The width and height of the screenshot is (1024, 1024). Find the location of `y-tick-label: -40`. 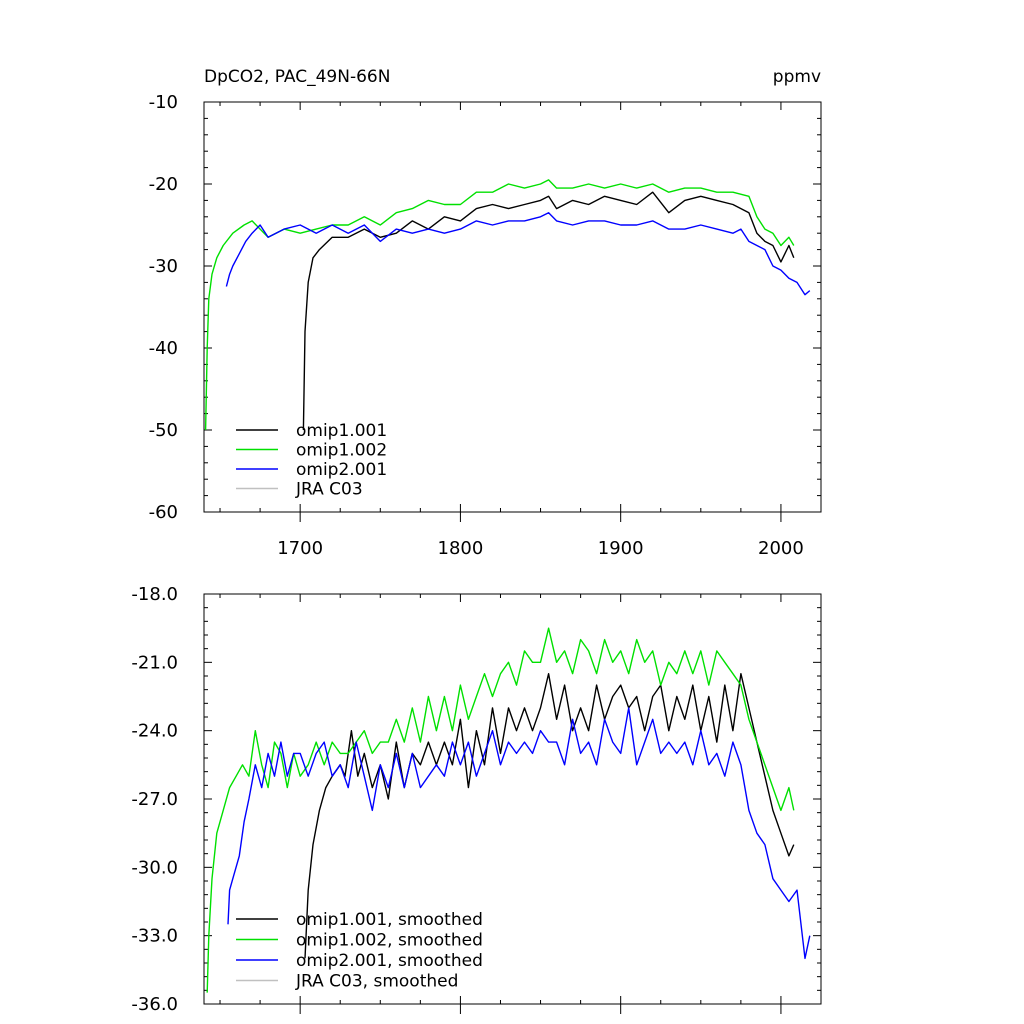

y-tick-label: -40 is located at coordinates (163, 348).